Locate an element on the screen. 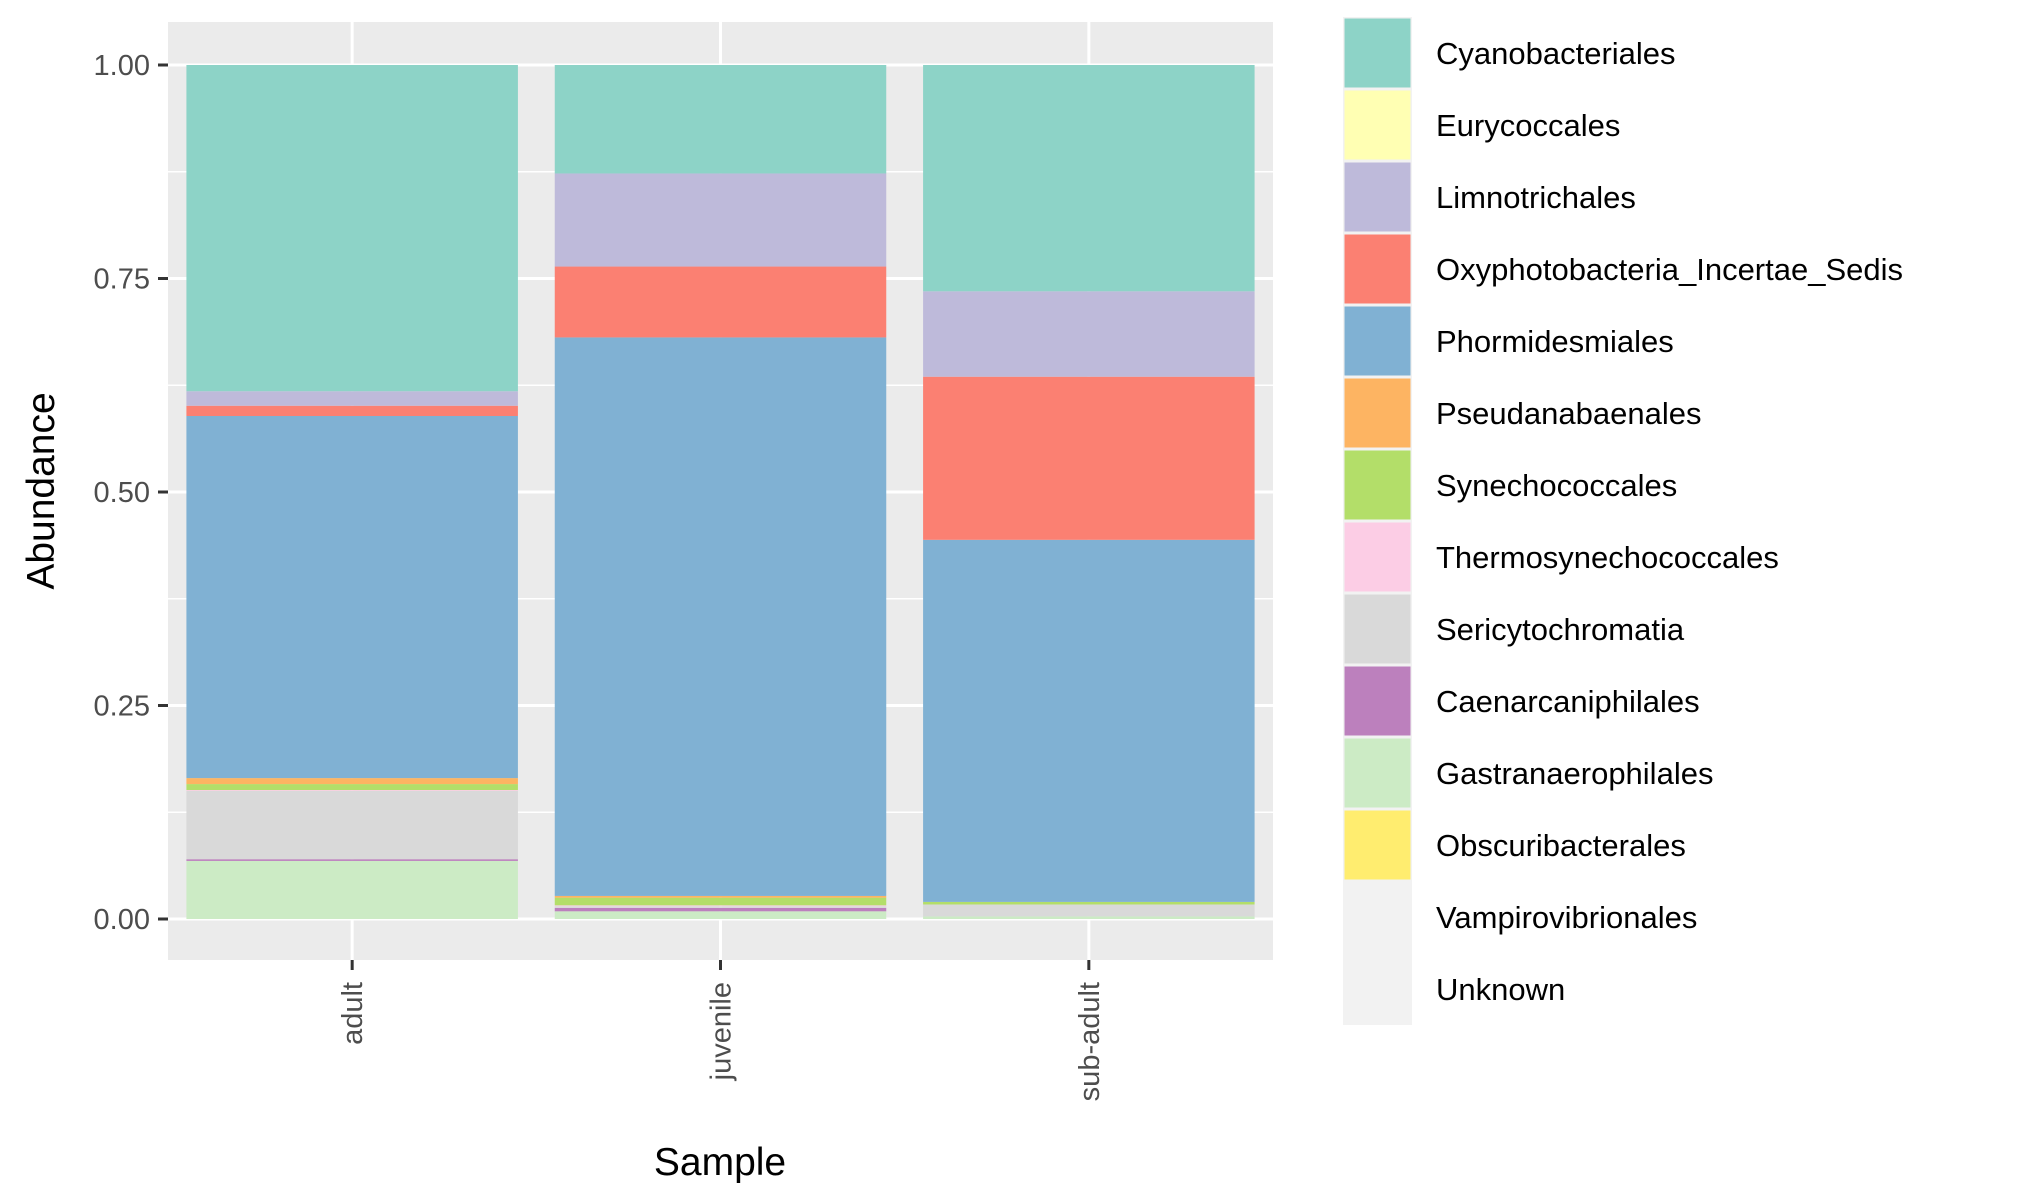  y-axis: 0.00 0.25 0.50 0.75 1.00 is located at coordinates (131, 493).